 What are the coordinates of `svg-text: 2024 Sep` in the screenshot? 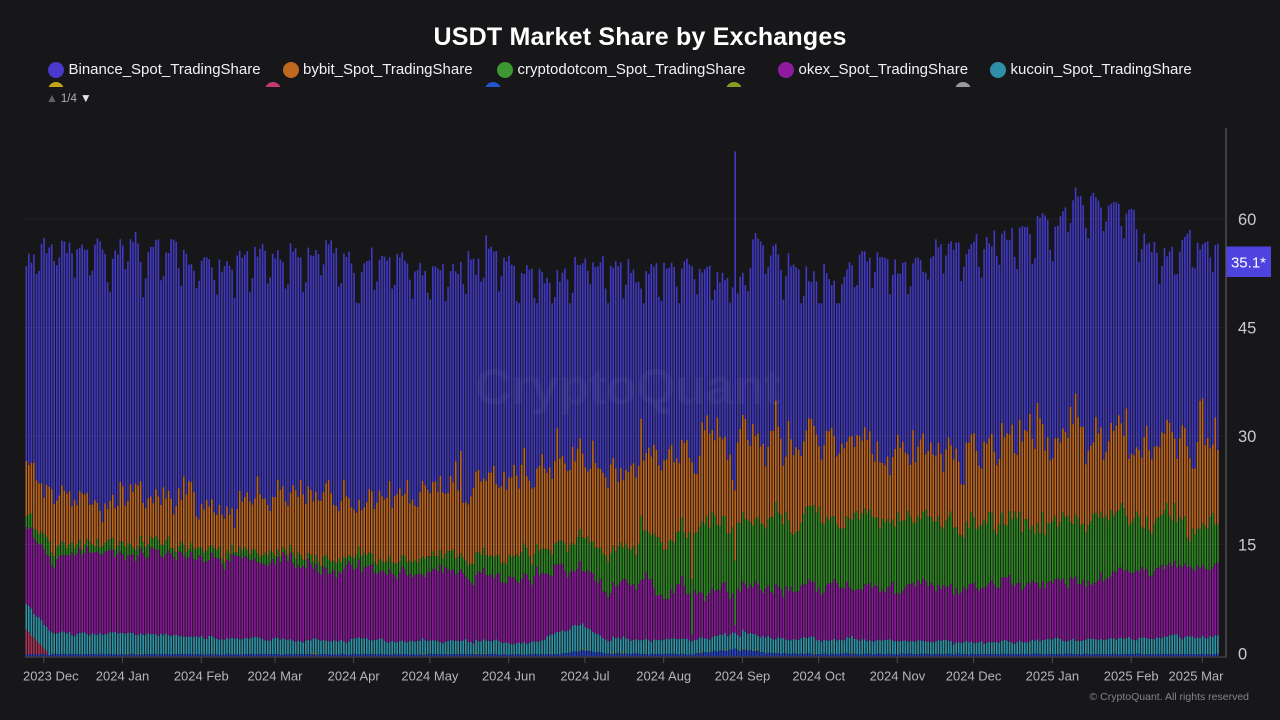 It's located at (743, 676).